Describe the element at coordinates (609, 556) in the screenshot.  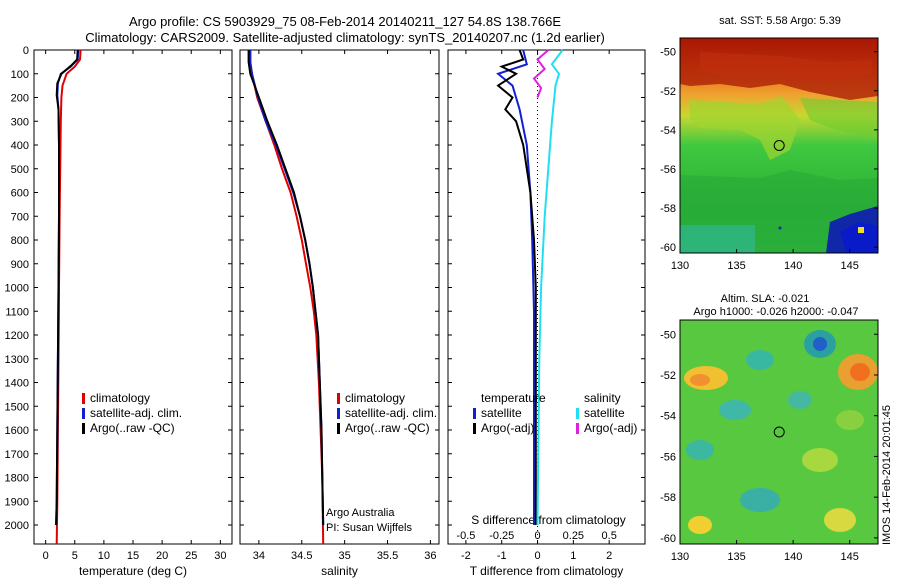
I see `x-tick-label: 2` at that location.